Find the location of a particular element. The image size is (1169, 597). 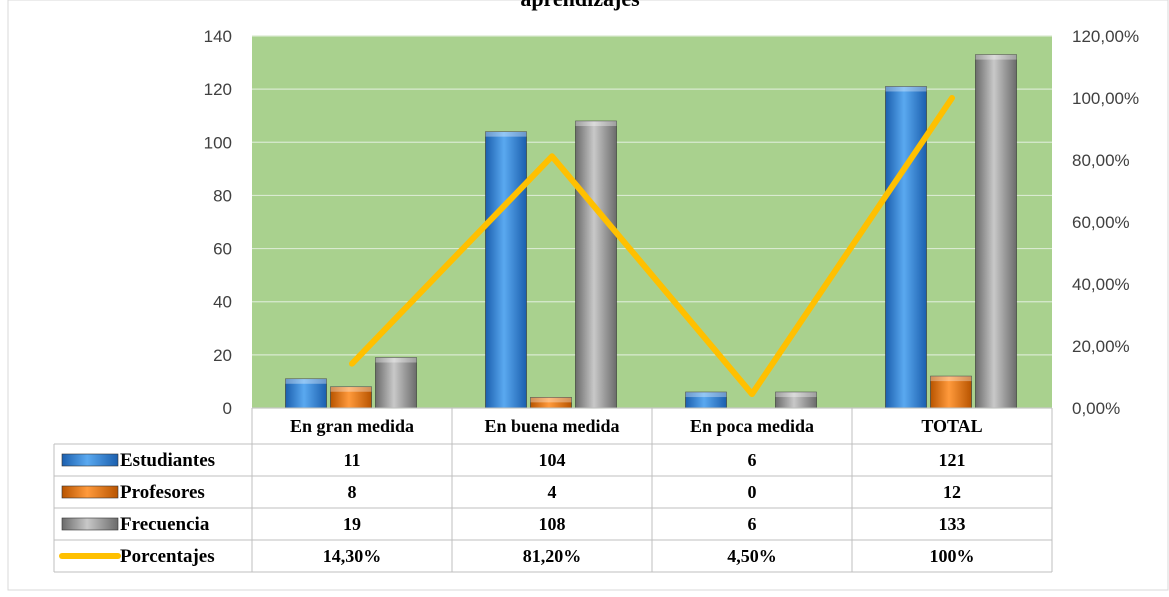

right-axis-tick-label: 20,00% is located at coordinates (1101, 346).